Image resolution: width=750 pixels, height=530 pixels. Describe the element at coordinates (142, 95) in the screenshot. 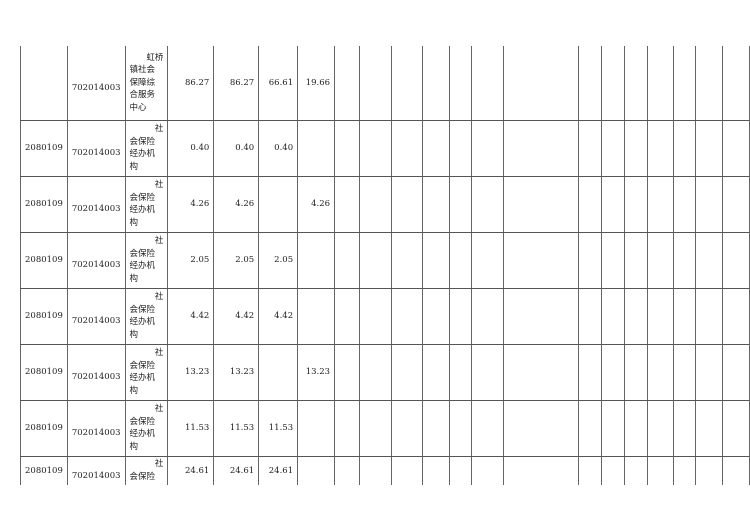

I see `org-name-line: 合服务` at that location.